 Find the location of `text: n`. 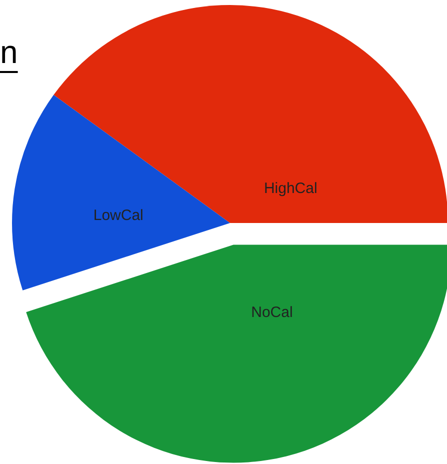

text: n is located at coordinates (9, 52).